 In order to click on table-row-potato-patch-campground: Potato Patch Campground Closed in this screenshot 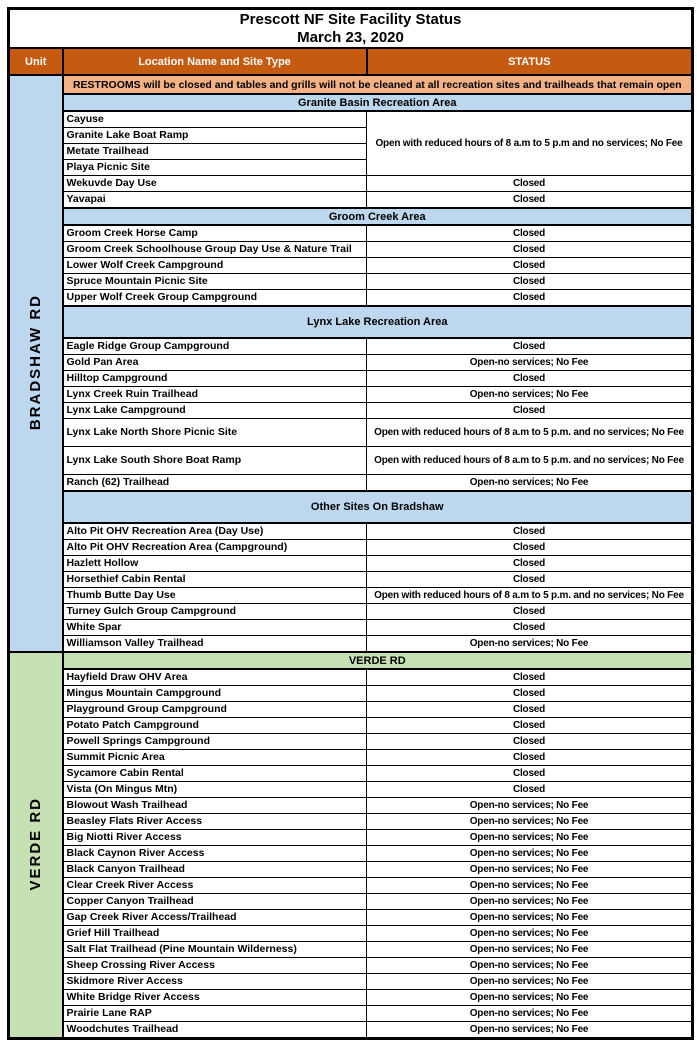, I will do `click(351, 725)`.